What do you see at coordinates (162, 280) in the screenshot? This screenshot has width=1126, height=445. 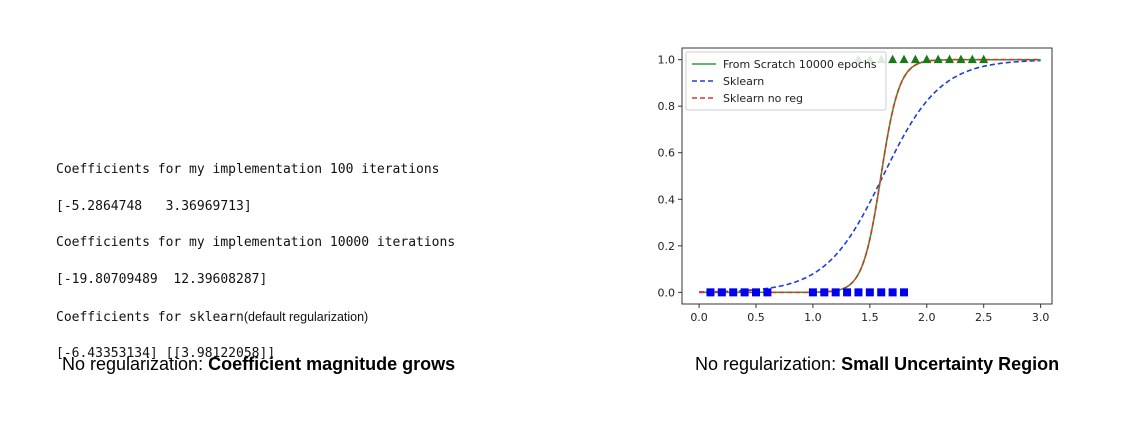 I see `output-line-4: [-19.80709489 12.39608287]` at bounding box center [162, 280].